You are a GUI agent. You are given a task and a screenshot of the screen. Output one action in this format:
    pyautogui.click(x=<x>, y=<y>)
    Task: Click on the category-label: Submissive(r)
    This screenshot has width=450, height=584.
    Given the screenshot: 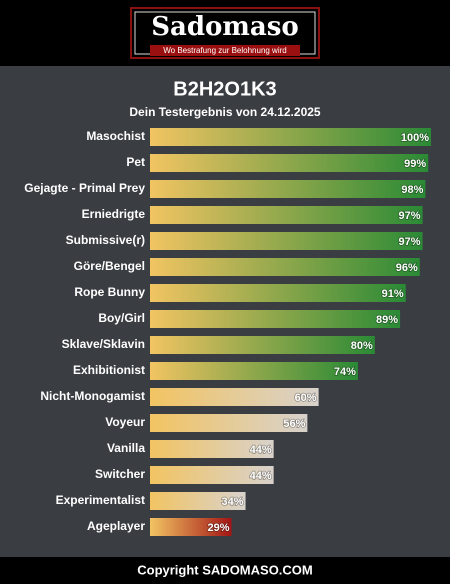 What is the action you would take?
    pyautogui.click(x=105, y=240)
    